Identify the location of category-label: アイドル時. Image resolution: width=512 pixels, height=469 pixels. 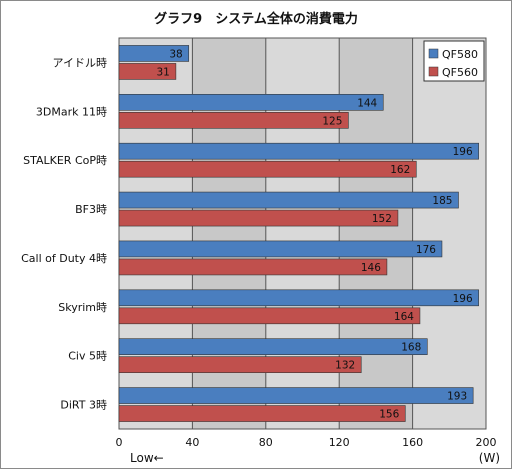
(80, 62).